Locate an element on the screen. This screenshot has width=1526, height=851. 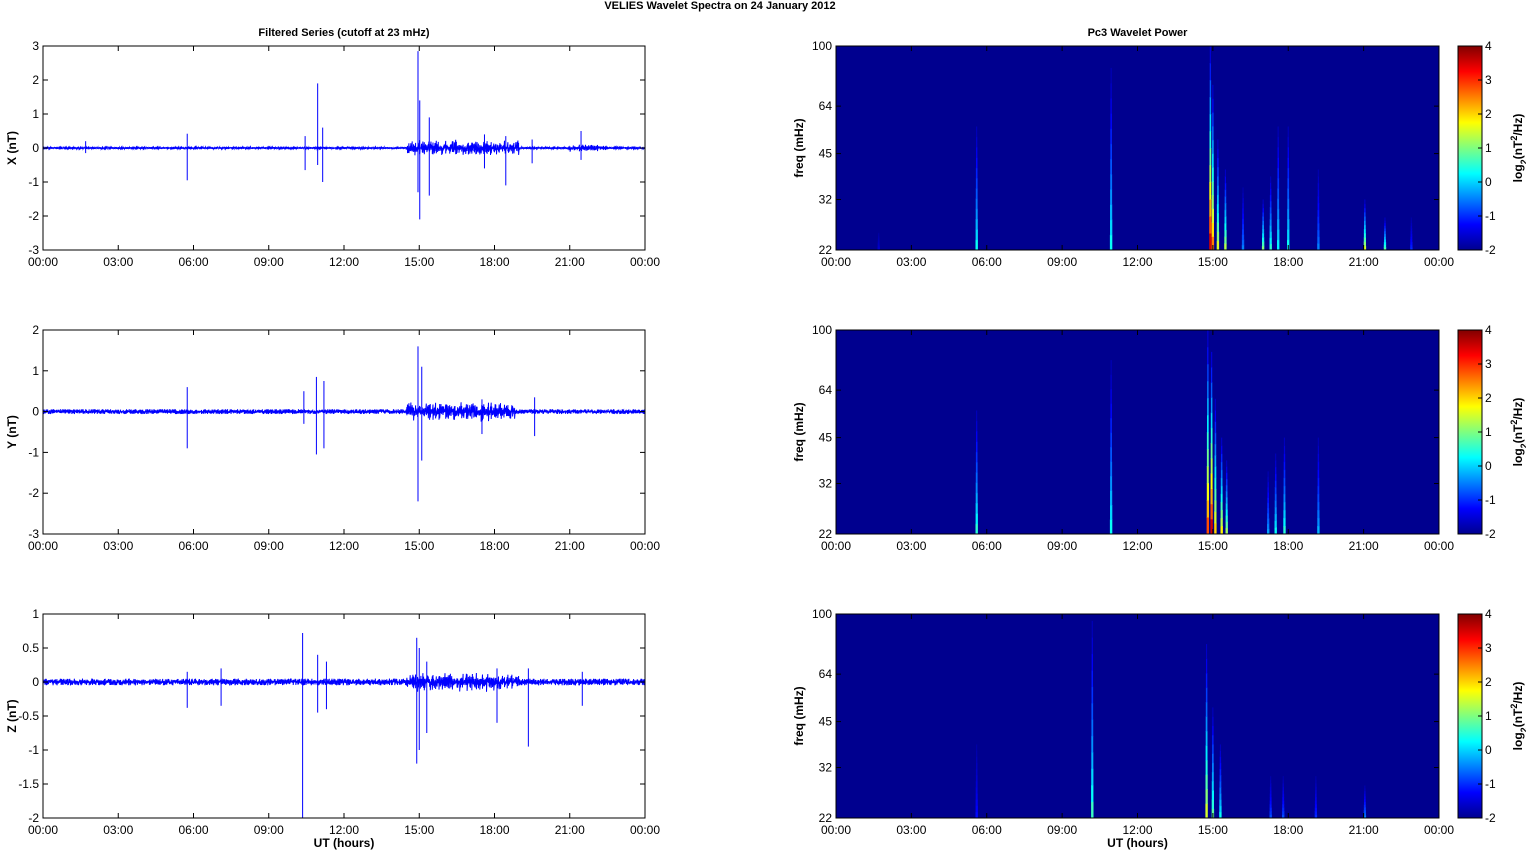
y-axis-label: Y (nT) is located at coordinates (12, 432).